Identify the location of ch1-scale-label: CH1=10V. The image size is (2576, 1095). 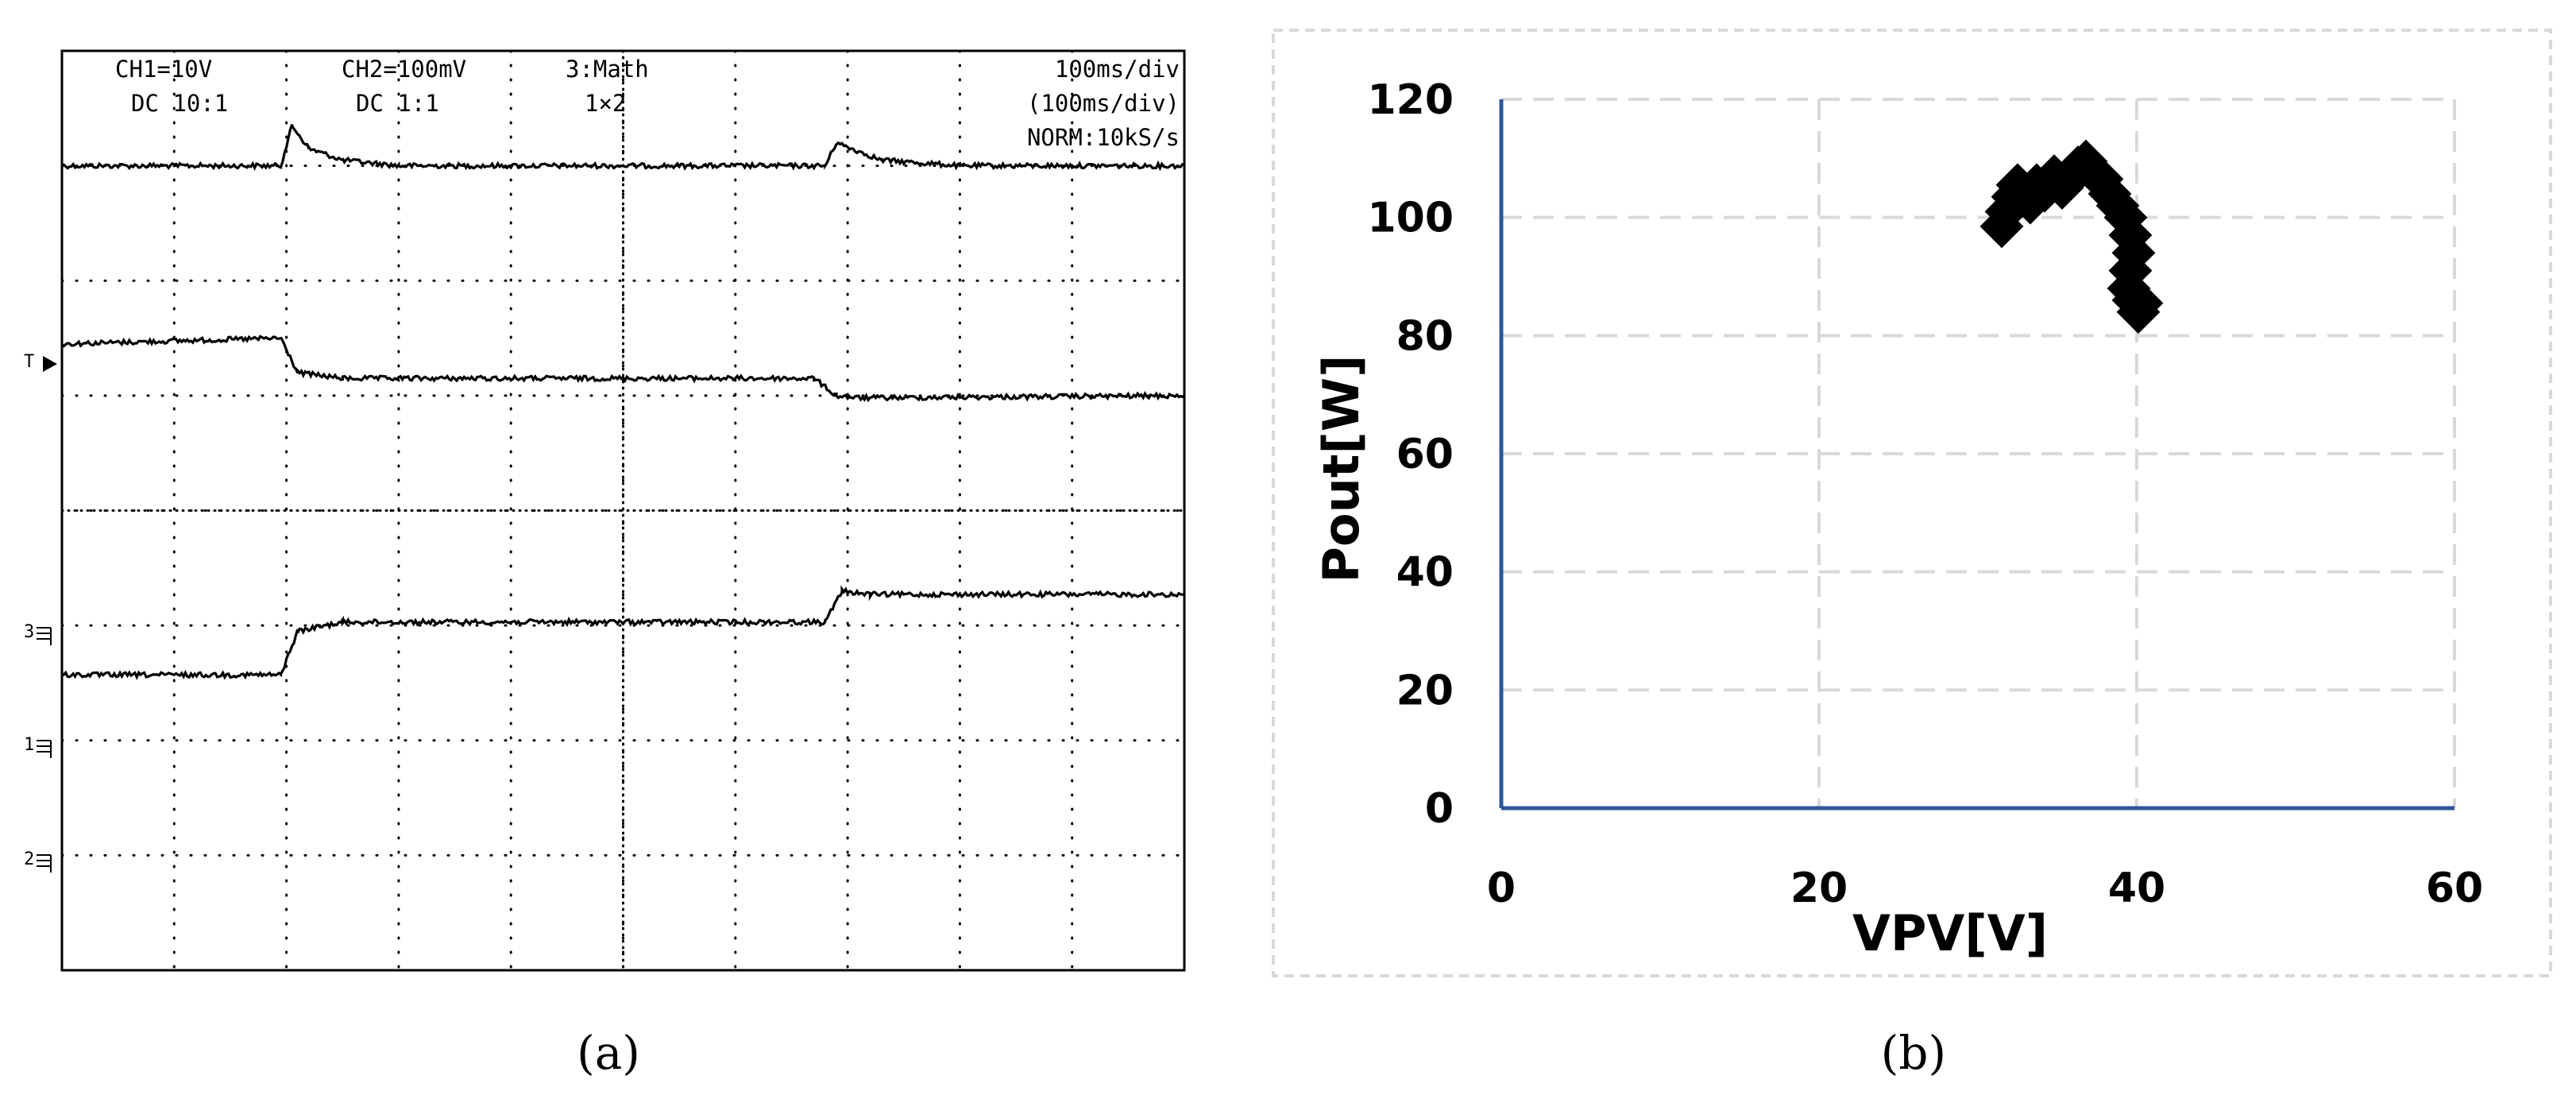
(163, 70).